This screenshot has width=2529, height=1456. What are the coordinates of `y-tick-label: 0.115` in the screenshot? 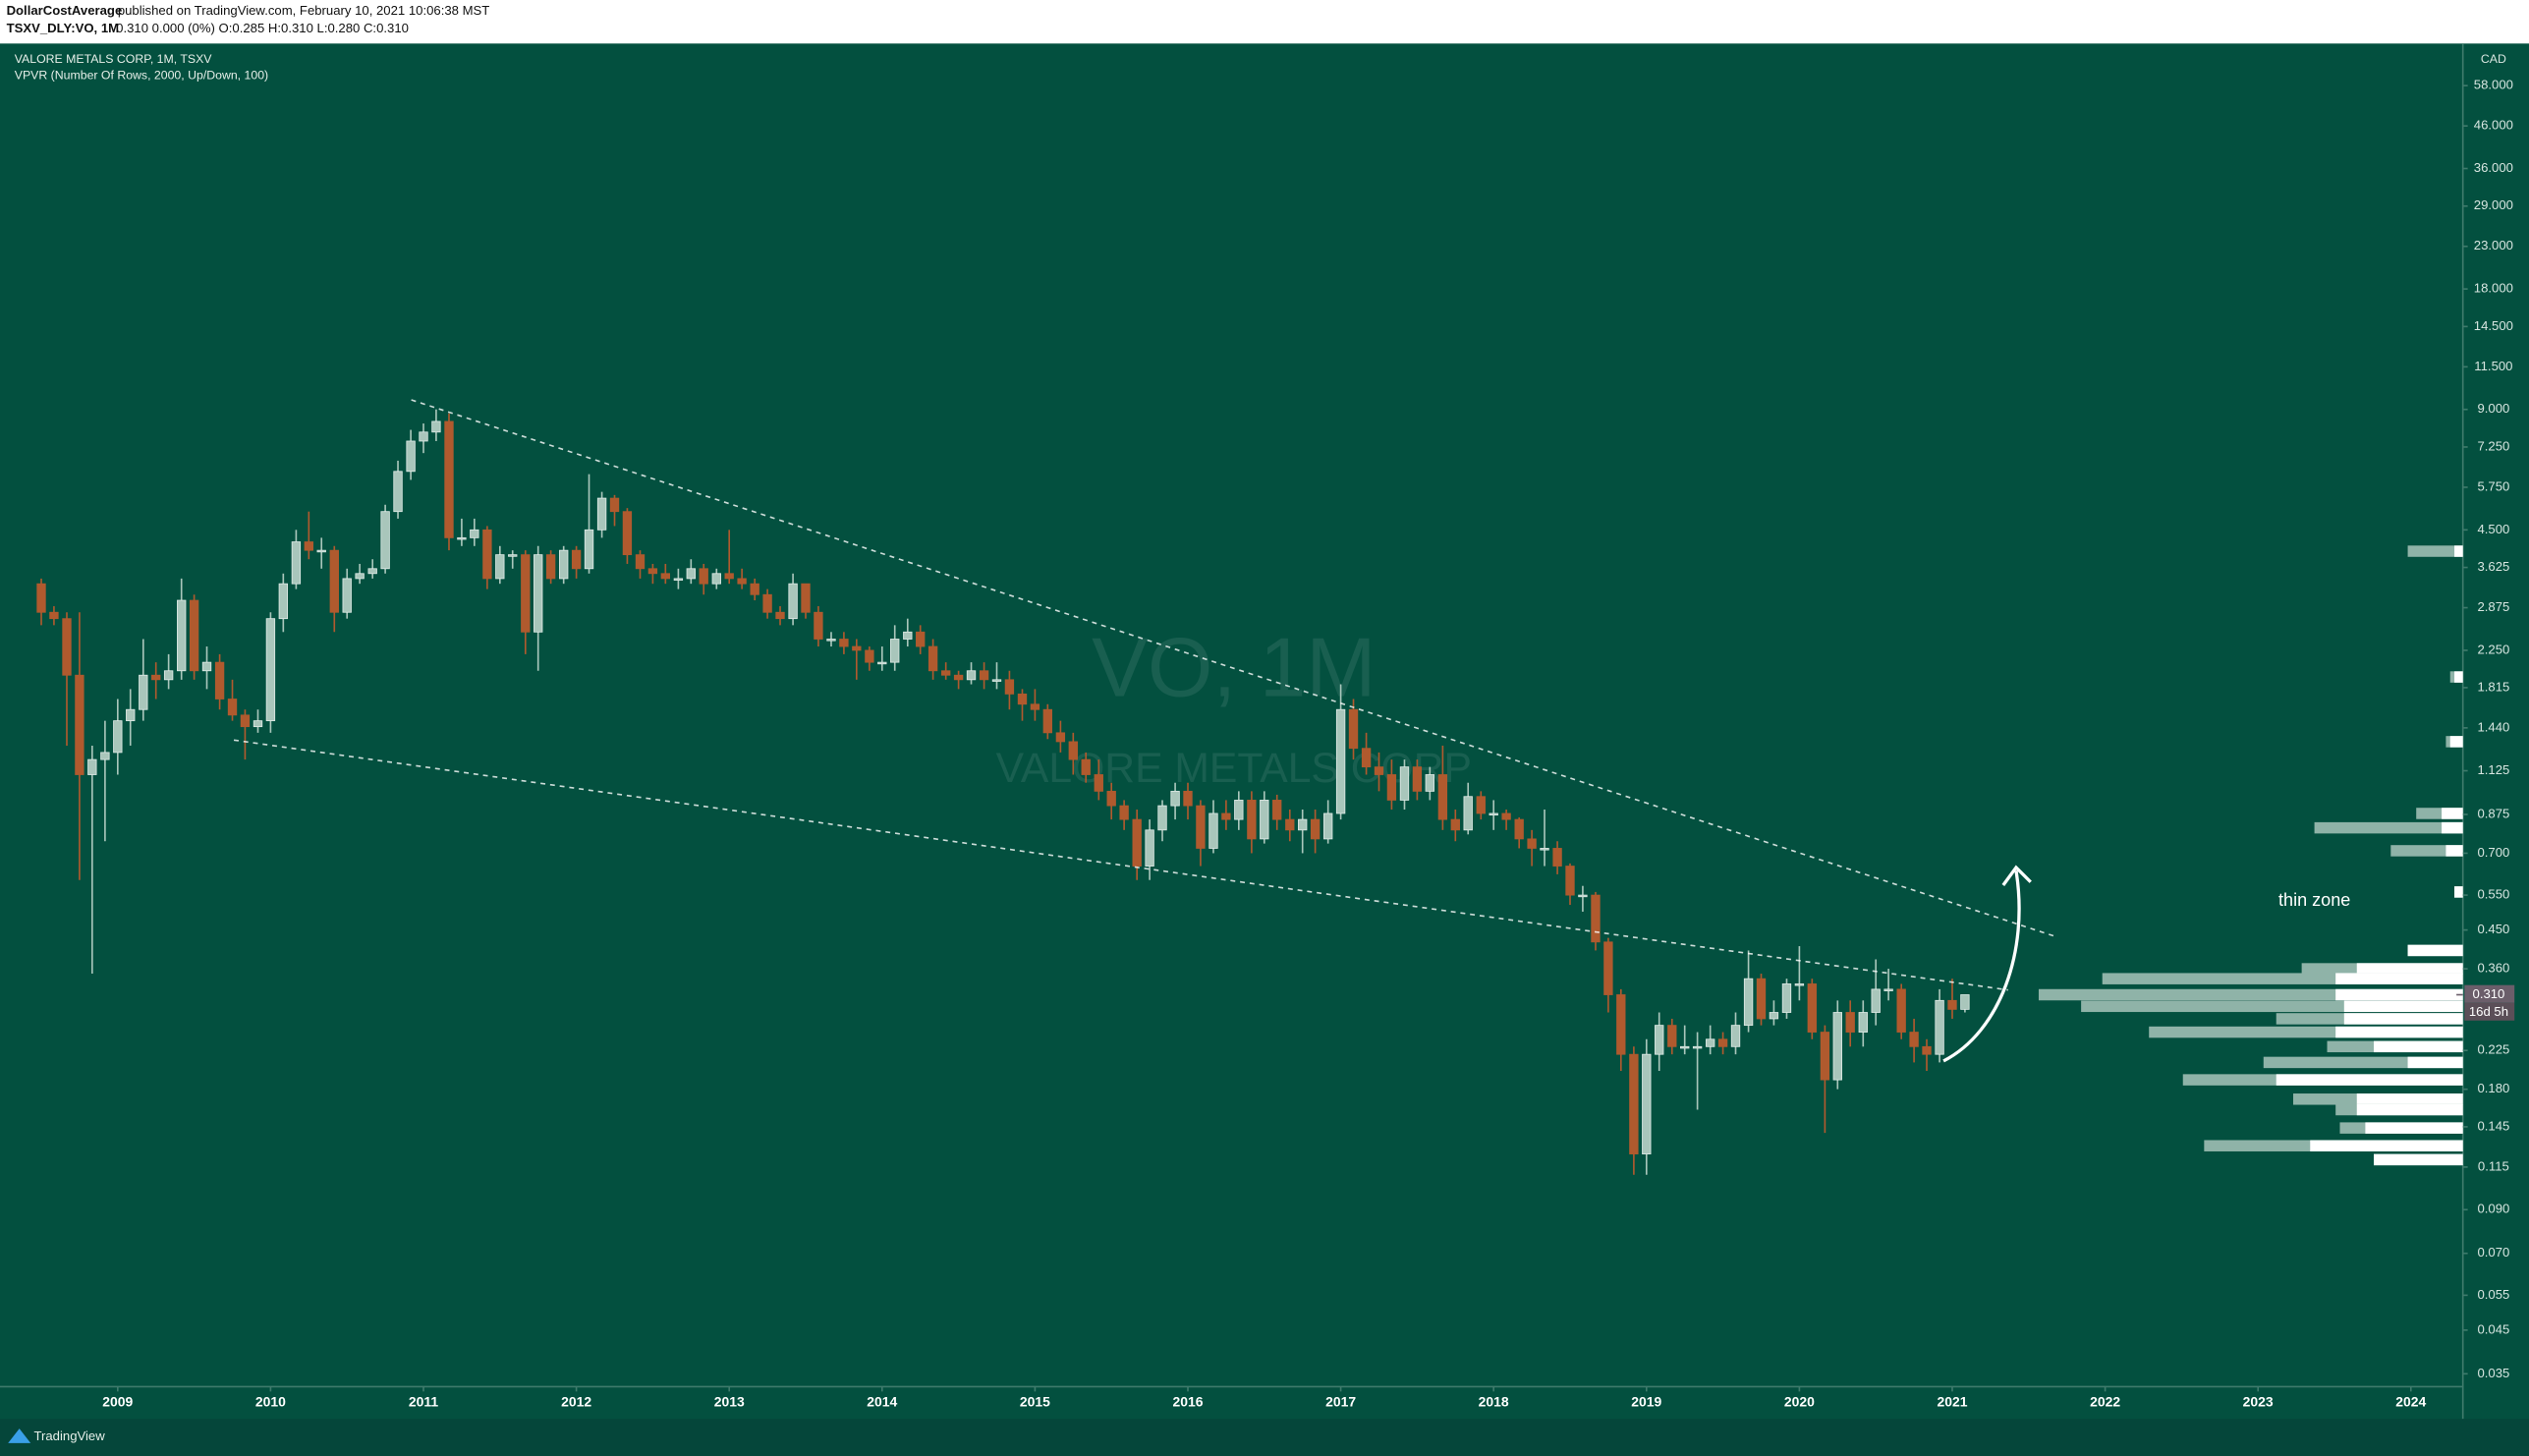 It's located at (2493, 1165).